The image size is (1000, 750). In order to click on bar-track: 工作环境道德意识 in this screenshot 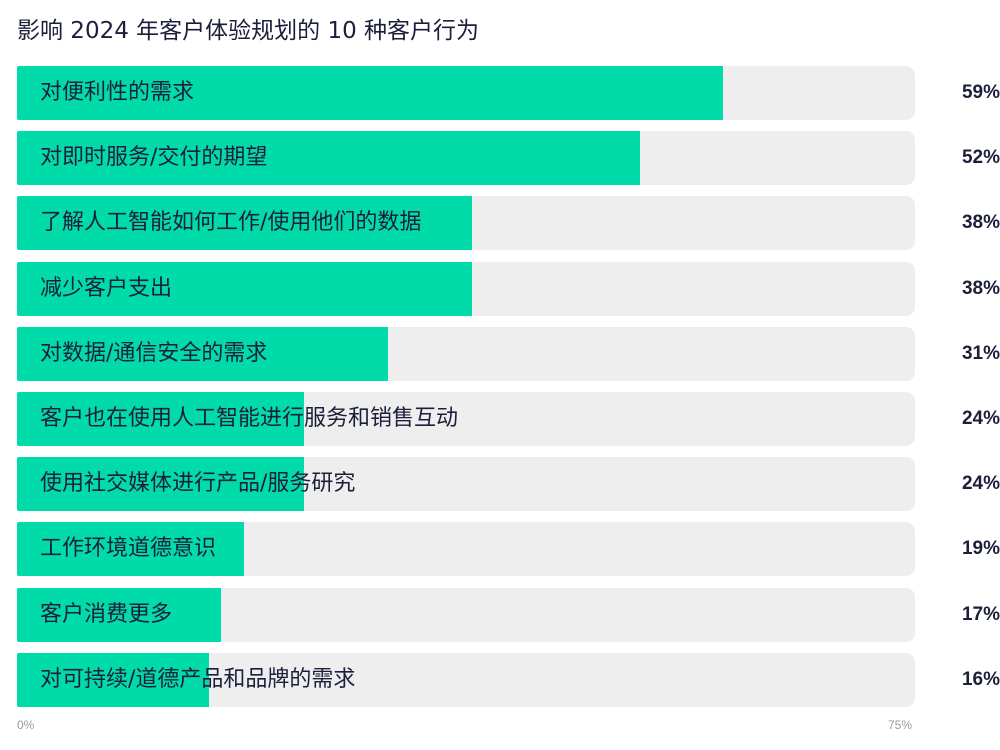, I will do `click(466, 549)`.